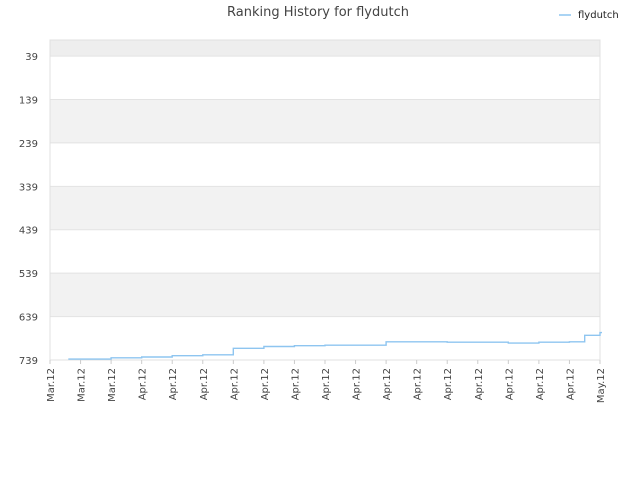 This screenshot has width=640, height=480. Describe the element at coordinates (28, 144) in the screenshot. I see `y-tick-label: 239` at that location.